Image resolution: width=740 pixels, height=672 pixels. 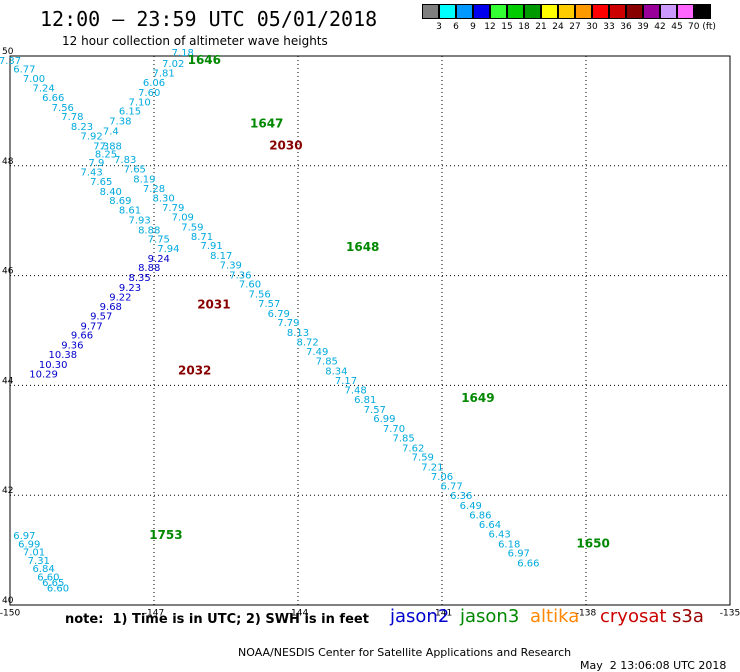 I want to click on data-label-jason3: 7.37, so click(x=10, y=61).